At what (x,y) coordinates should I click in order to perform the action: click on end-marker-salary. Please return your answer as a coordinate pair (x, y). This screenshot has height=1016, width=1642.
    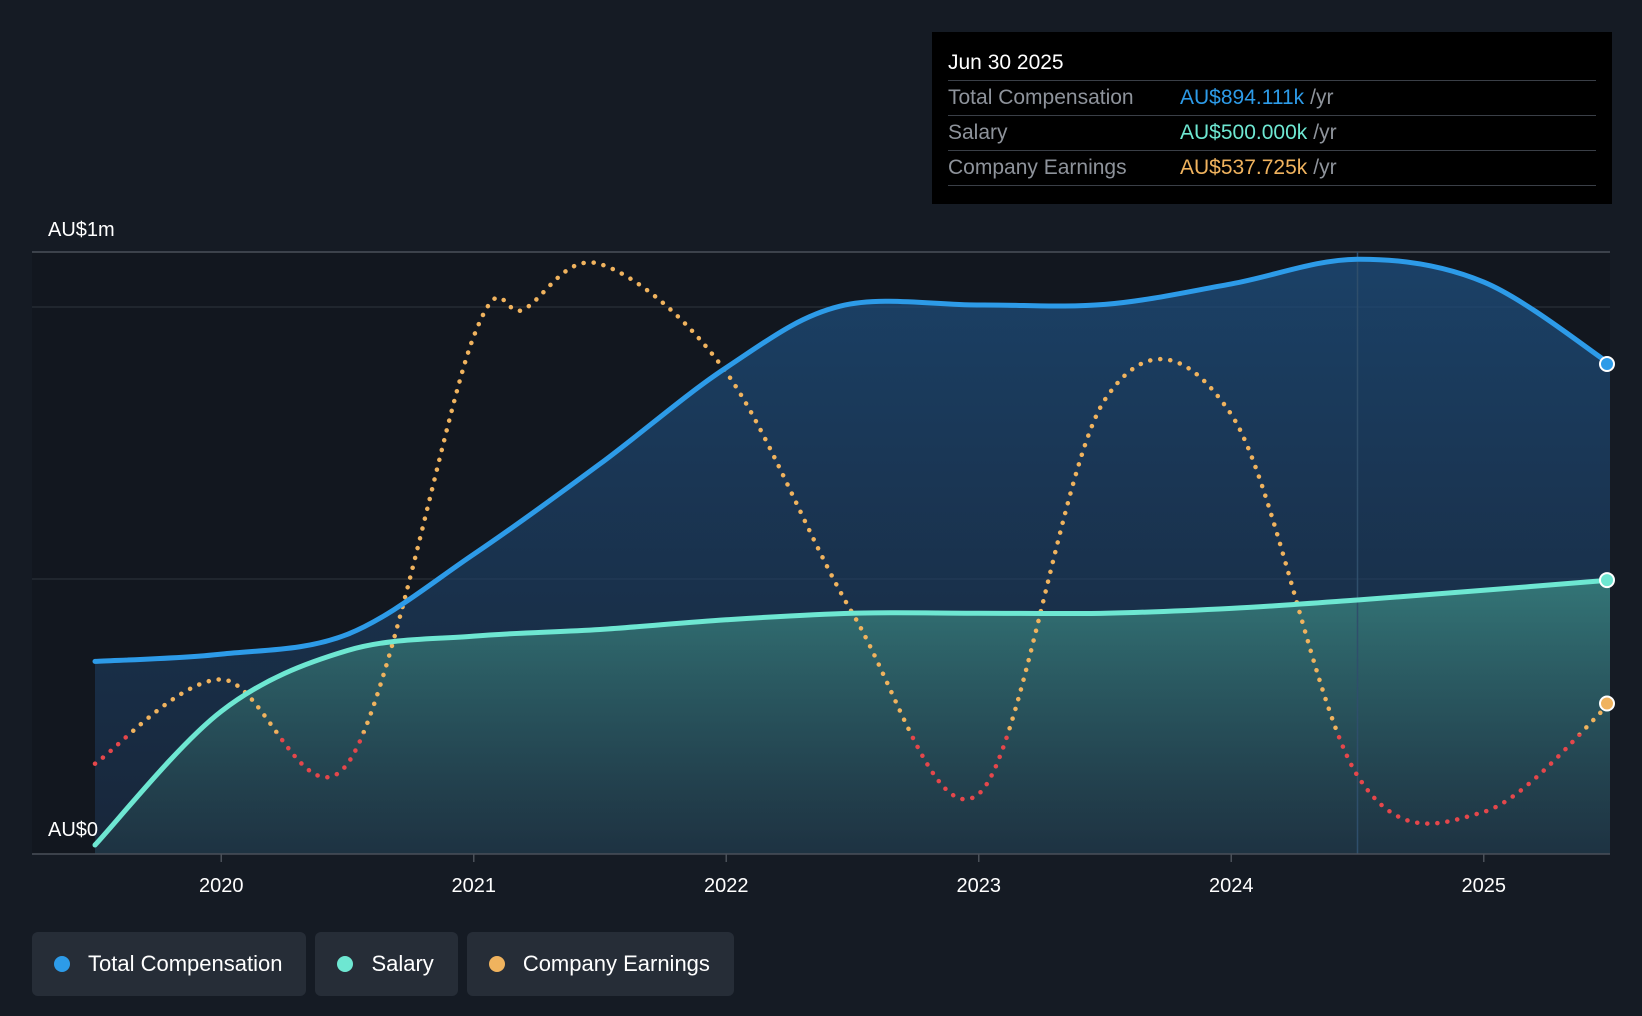
    Looking at the image, I should click on (1607, 580).